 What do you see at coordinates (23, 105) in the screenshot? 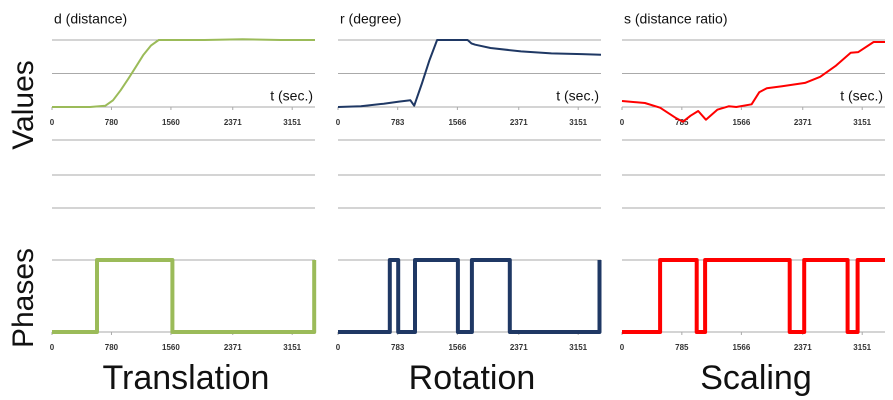
I see `row-label: Values` at bounding box center [23, 105].